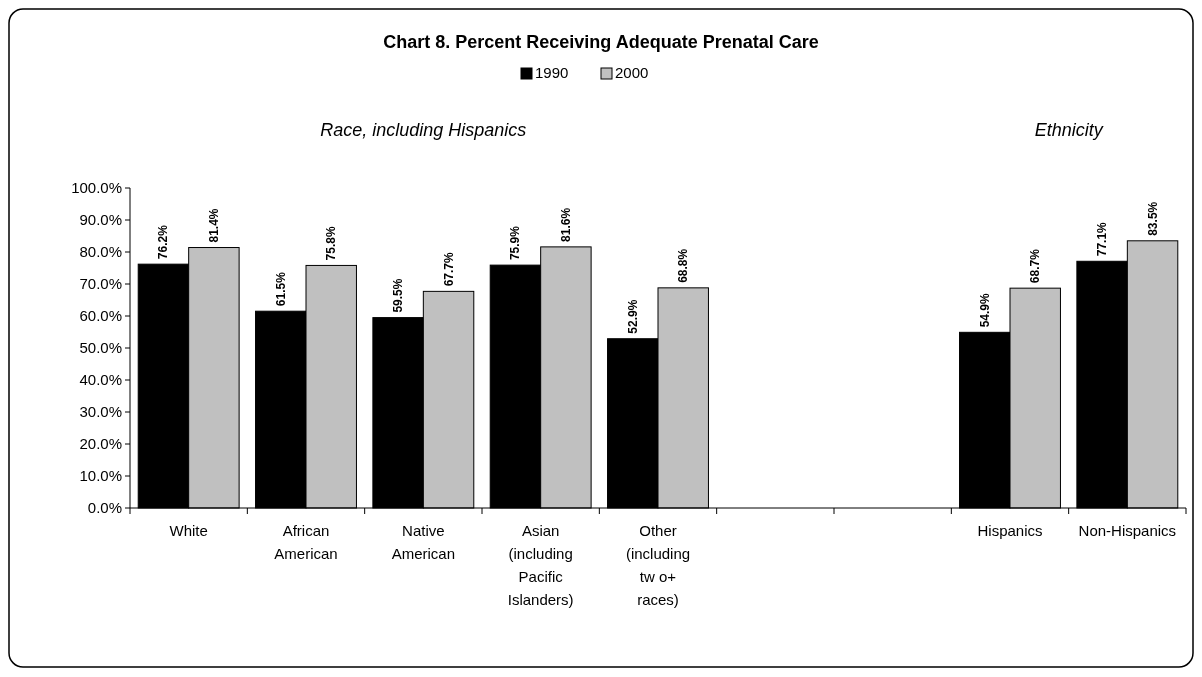 The height and width of the screenshot is (677, 1202). Describe the element at coordinates (163, 242) in the screenshot. I see `data-label: 76.2%` at that location.